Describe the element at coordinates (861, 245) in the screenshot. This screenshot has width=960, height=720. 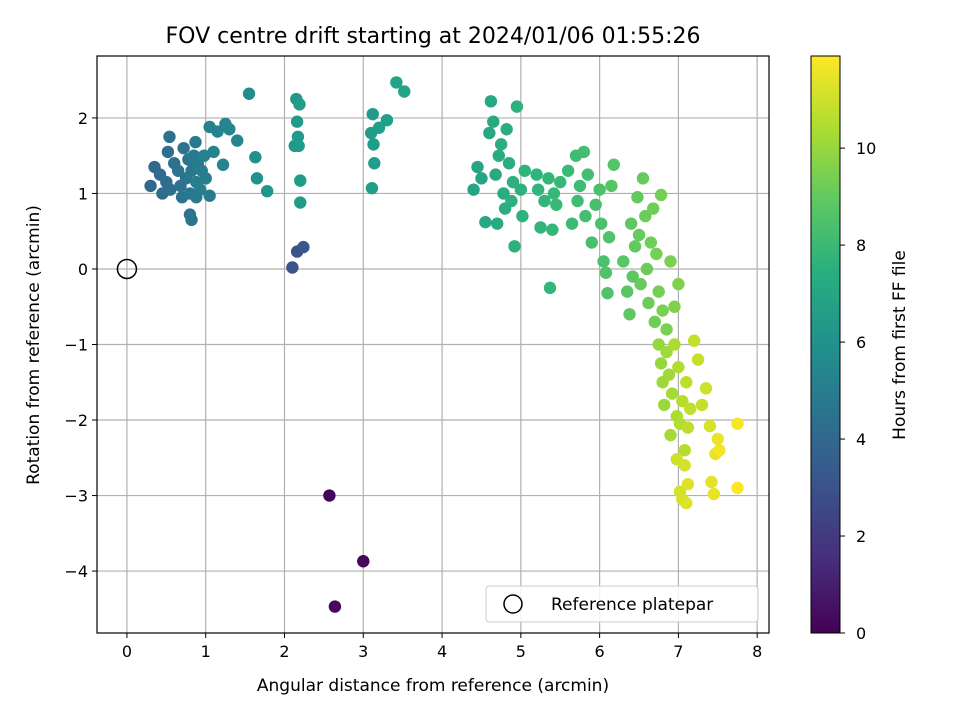
I see `colorbar-tick-label: 8` at that location.